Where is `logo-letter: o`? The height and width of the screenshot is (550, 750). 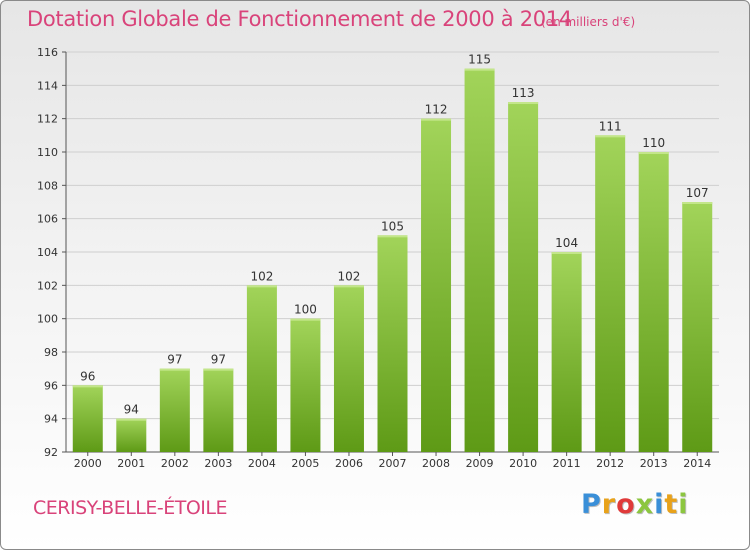
logo-letter: o is located at coordinates (626, 504).